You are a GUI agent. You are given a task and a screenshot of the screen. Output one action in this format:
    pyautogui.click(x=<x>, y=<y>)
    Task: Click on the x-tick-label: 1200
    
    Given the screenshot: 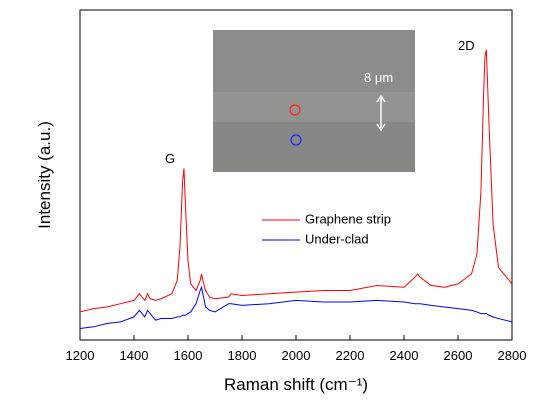 What is the action you would take?
    pyautogui.click(x=80, y=355)
    